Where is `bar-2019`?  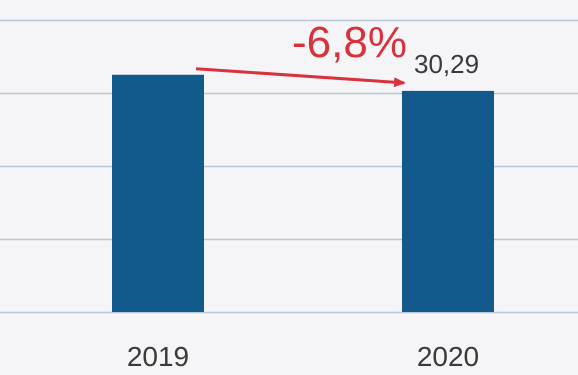
bar-2019 is located at coordinates (158, 193).